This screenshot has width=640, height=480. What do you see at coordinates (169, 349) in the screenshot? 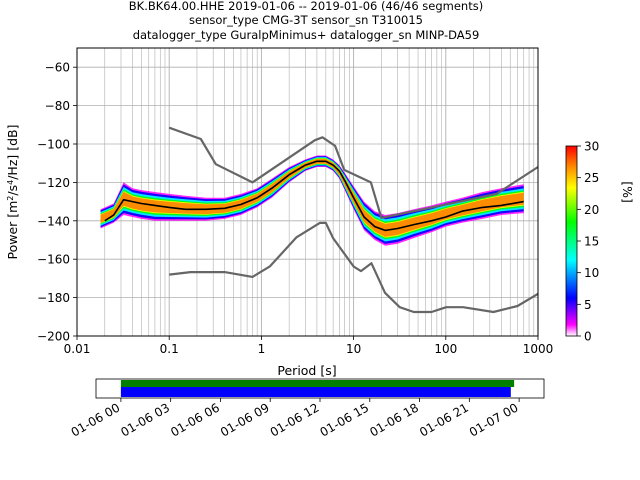
I see `x-tick-label: 0.1` at bounding box center [169, 349].